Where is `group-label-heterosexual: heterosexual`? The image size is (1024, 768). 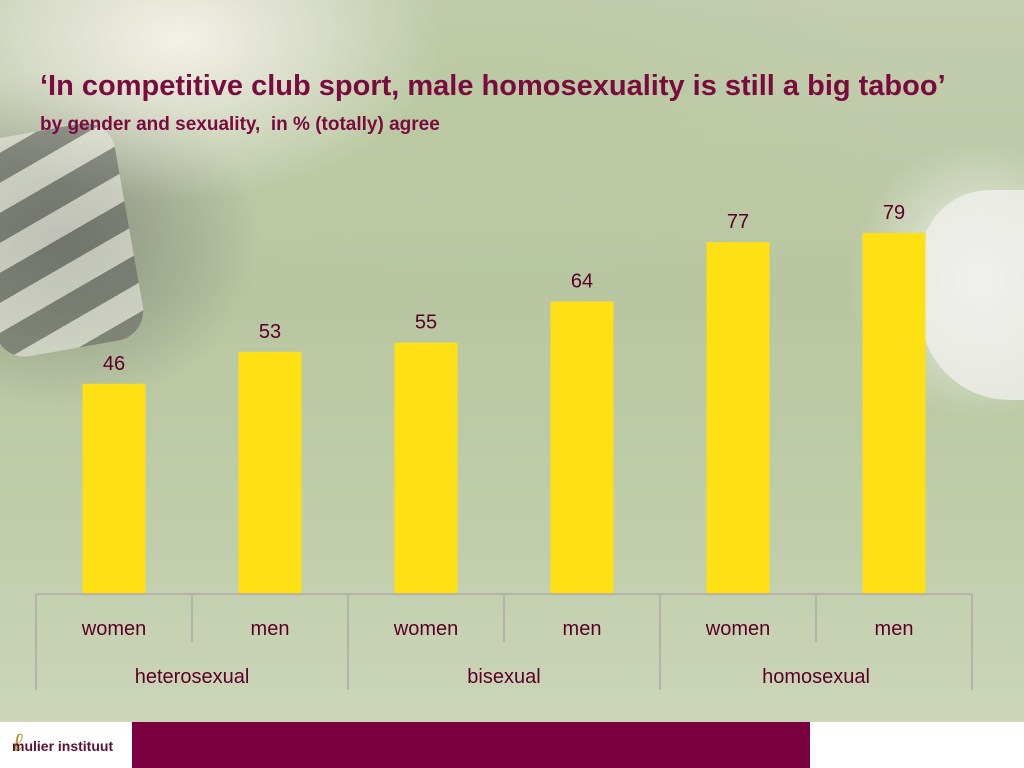 group-label-heterosexual: heterosexual is located at coordinates (192, 677).